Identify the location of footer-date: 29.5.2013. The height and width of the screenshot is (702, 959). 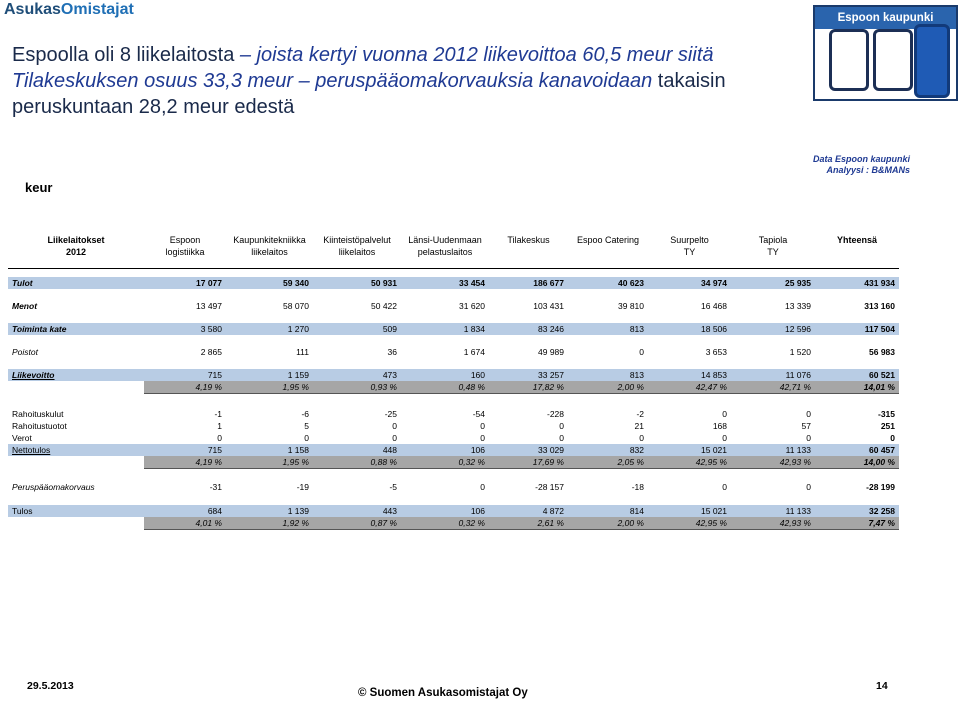
(50, 686).